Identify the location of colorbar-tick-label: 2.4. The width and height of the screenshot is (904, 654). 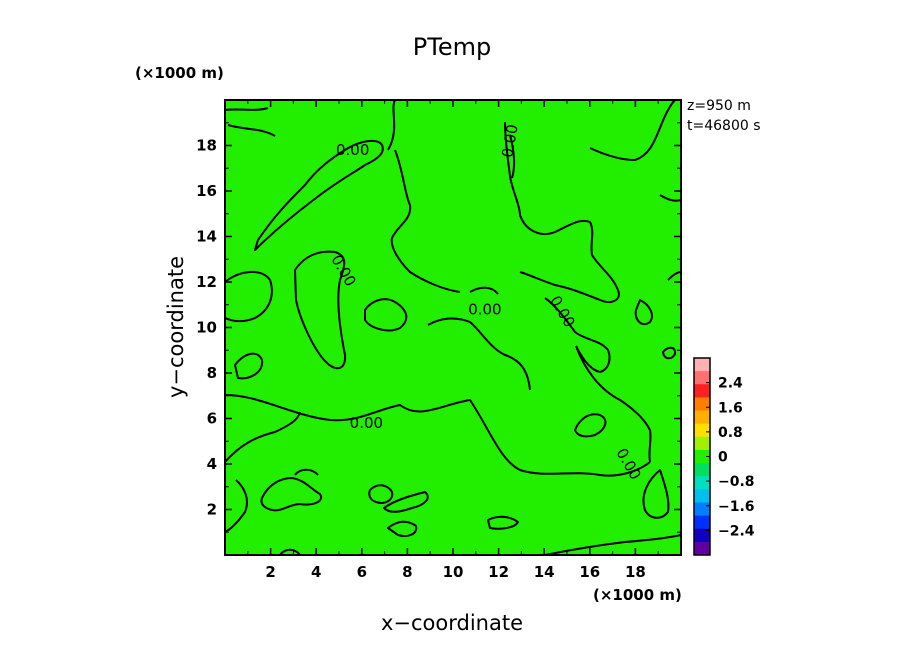
(730, 384).